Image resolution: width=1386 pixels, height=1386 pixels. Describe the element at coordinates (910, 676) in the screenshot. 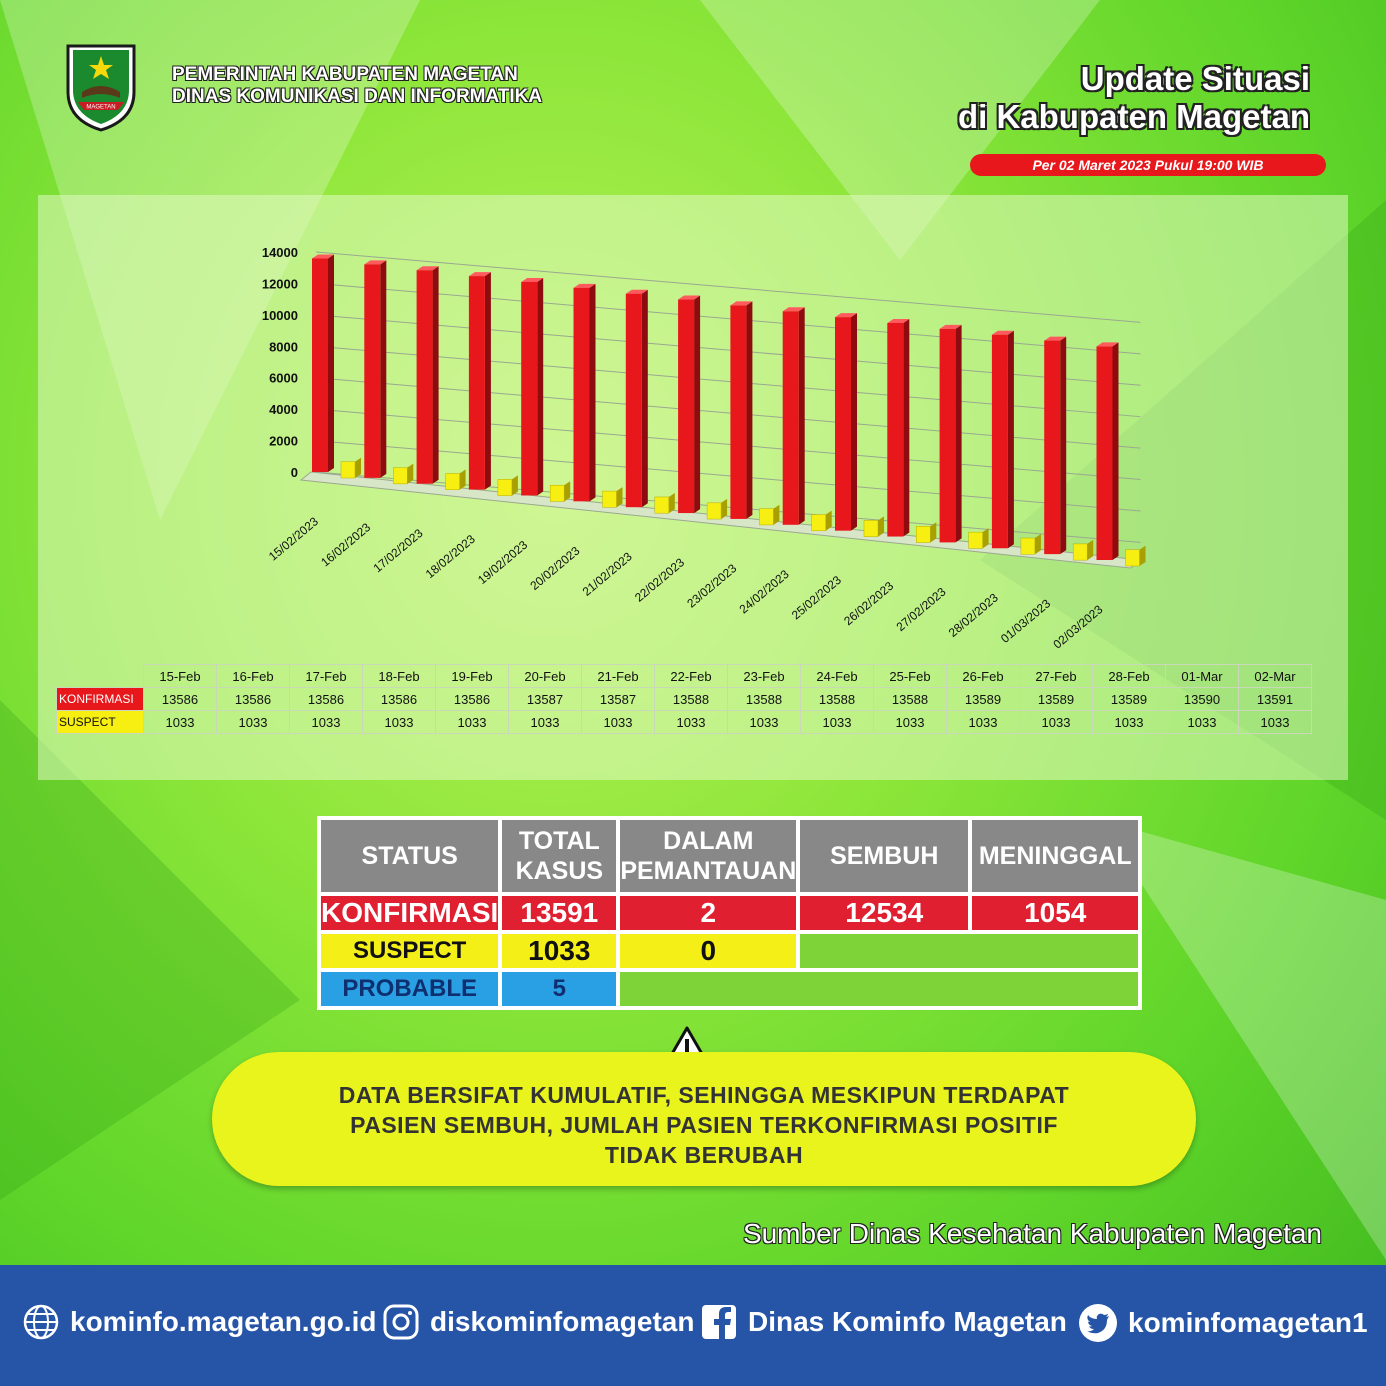

I see `column-header: 25-Feb` at that location.